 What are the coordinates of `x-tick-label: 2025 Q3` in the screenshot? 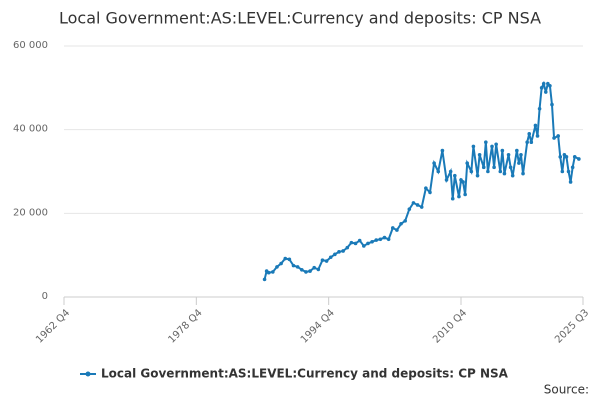 It's located at (572, 326).